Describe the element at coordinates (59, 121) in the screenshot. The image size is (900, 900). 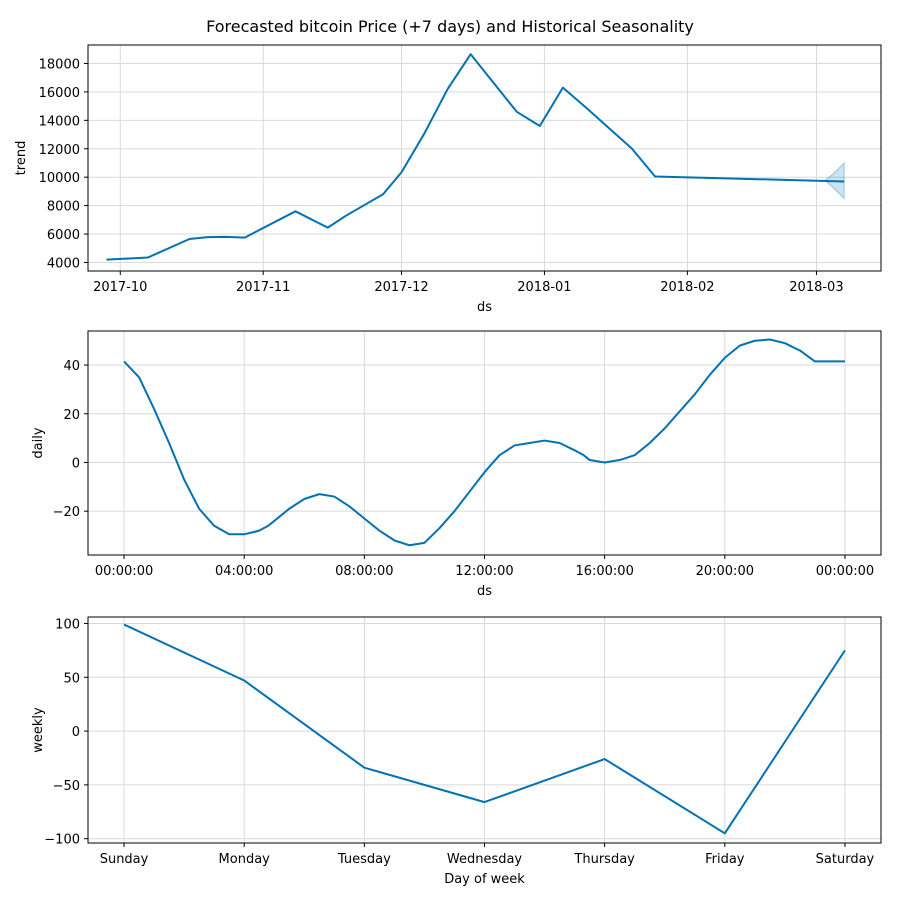
I see `y-tick-label: 14000` at that location.